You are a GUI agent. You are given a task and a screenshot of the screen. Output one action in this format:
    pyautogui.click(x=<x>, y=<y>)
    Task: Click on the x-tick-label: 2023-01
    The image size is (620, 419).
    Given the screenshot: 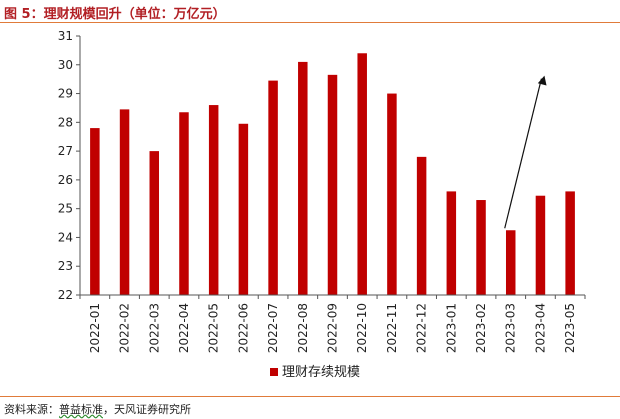 What is the action you would take?
    pyautogui.click(x=451, y=328)
    